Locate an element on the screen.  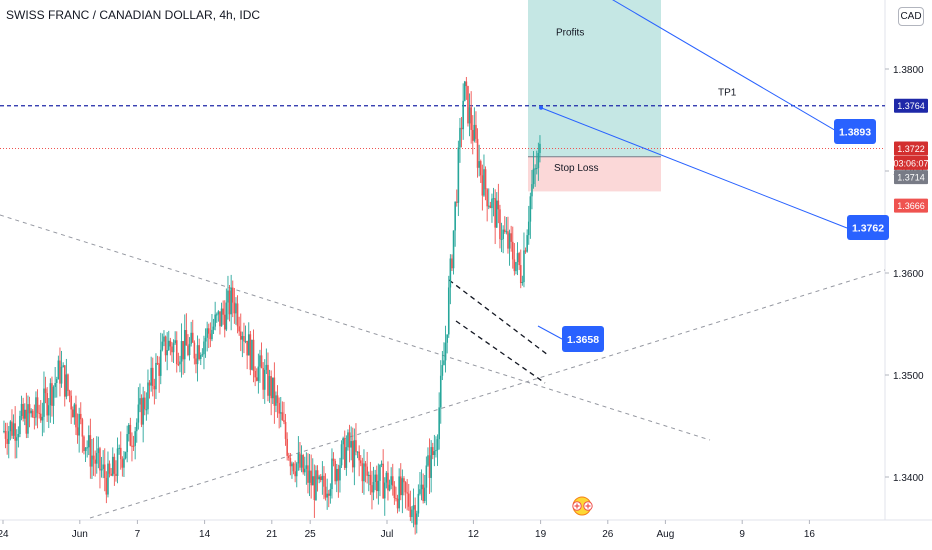
currency-badge: CAD is located at coordinates (911, 16).